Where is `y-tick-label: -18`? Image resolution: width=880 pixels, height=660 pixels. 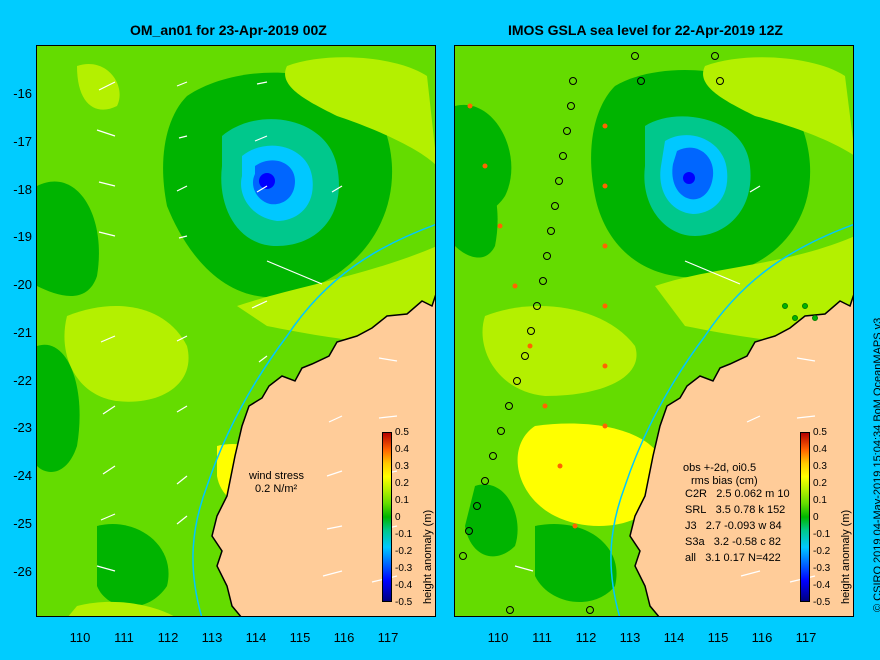
y-tick-label: -18 is located at coordinates (22, 189).